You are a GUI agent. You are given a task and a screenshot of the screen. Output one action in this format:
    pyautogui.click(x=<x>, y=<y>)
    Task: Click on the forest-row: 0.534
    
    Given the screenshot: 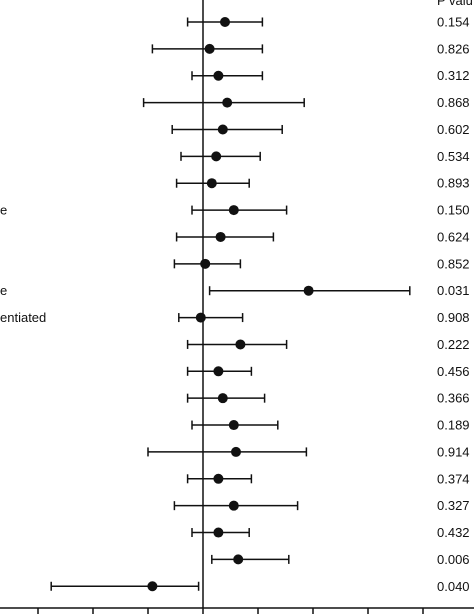 What is the action you would take?
    pyautogui.click(x=325, y=156)
    